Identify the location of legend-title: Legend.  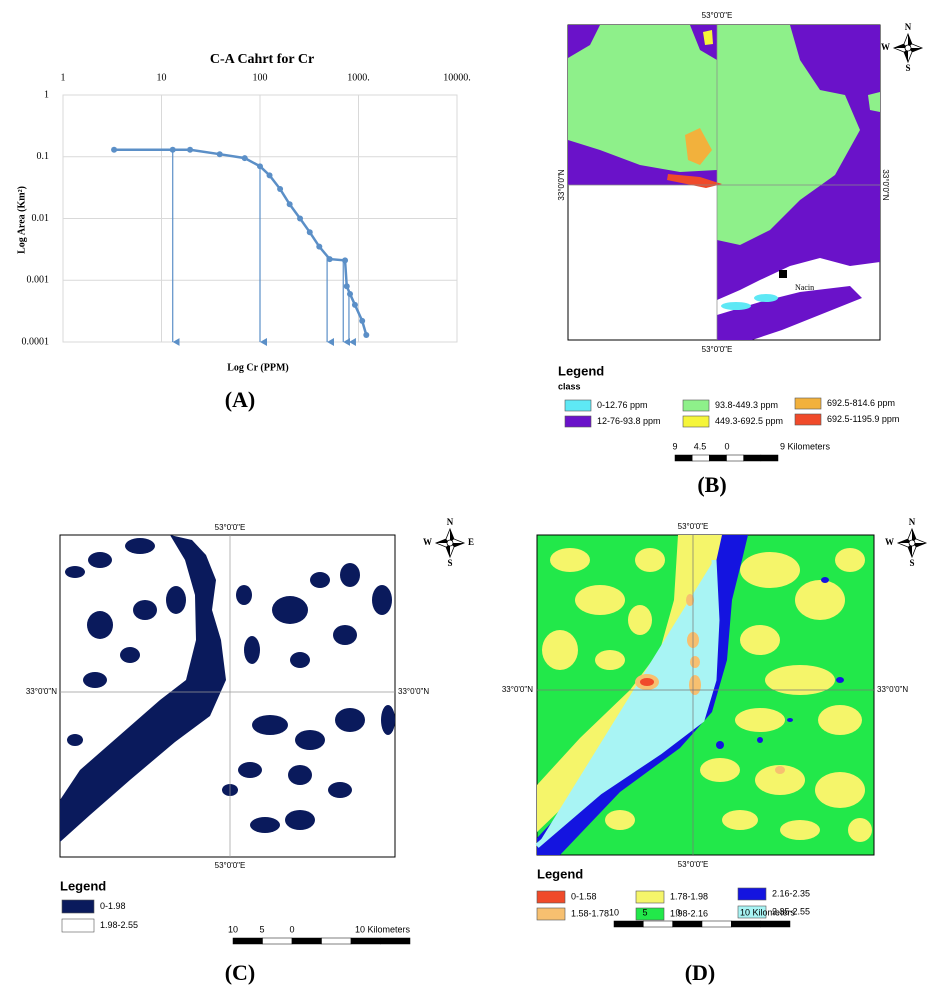
(560, 873).